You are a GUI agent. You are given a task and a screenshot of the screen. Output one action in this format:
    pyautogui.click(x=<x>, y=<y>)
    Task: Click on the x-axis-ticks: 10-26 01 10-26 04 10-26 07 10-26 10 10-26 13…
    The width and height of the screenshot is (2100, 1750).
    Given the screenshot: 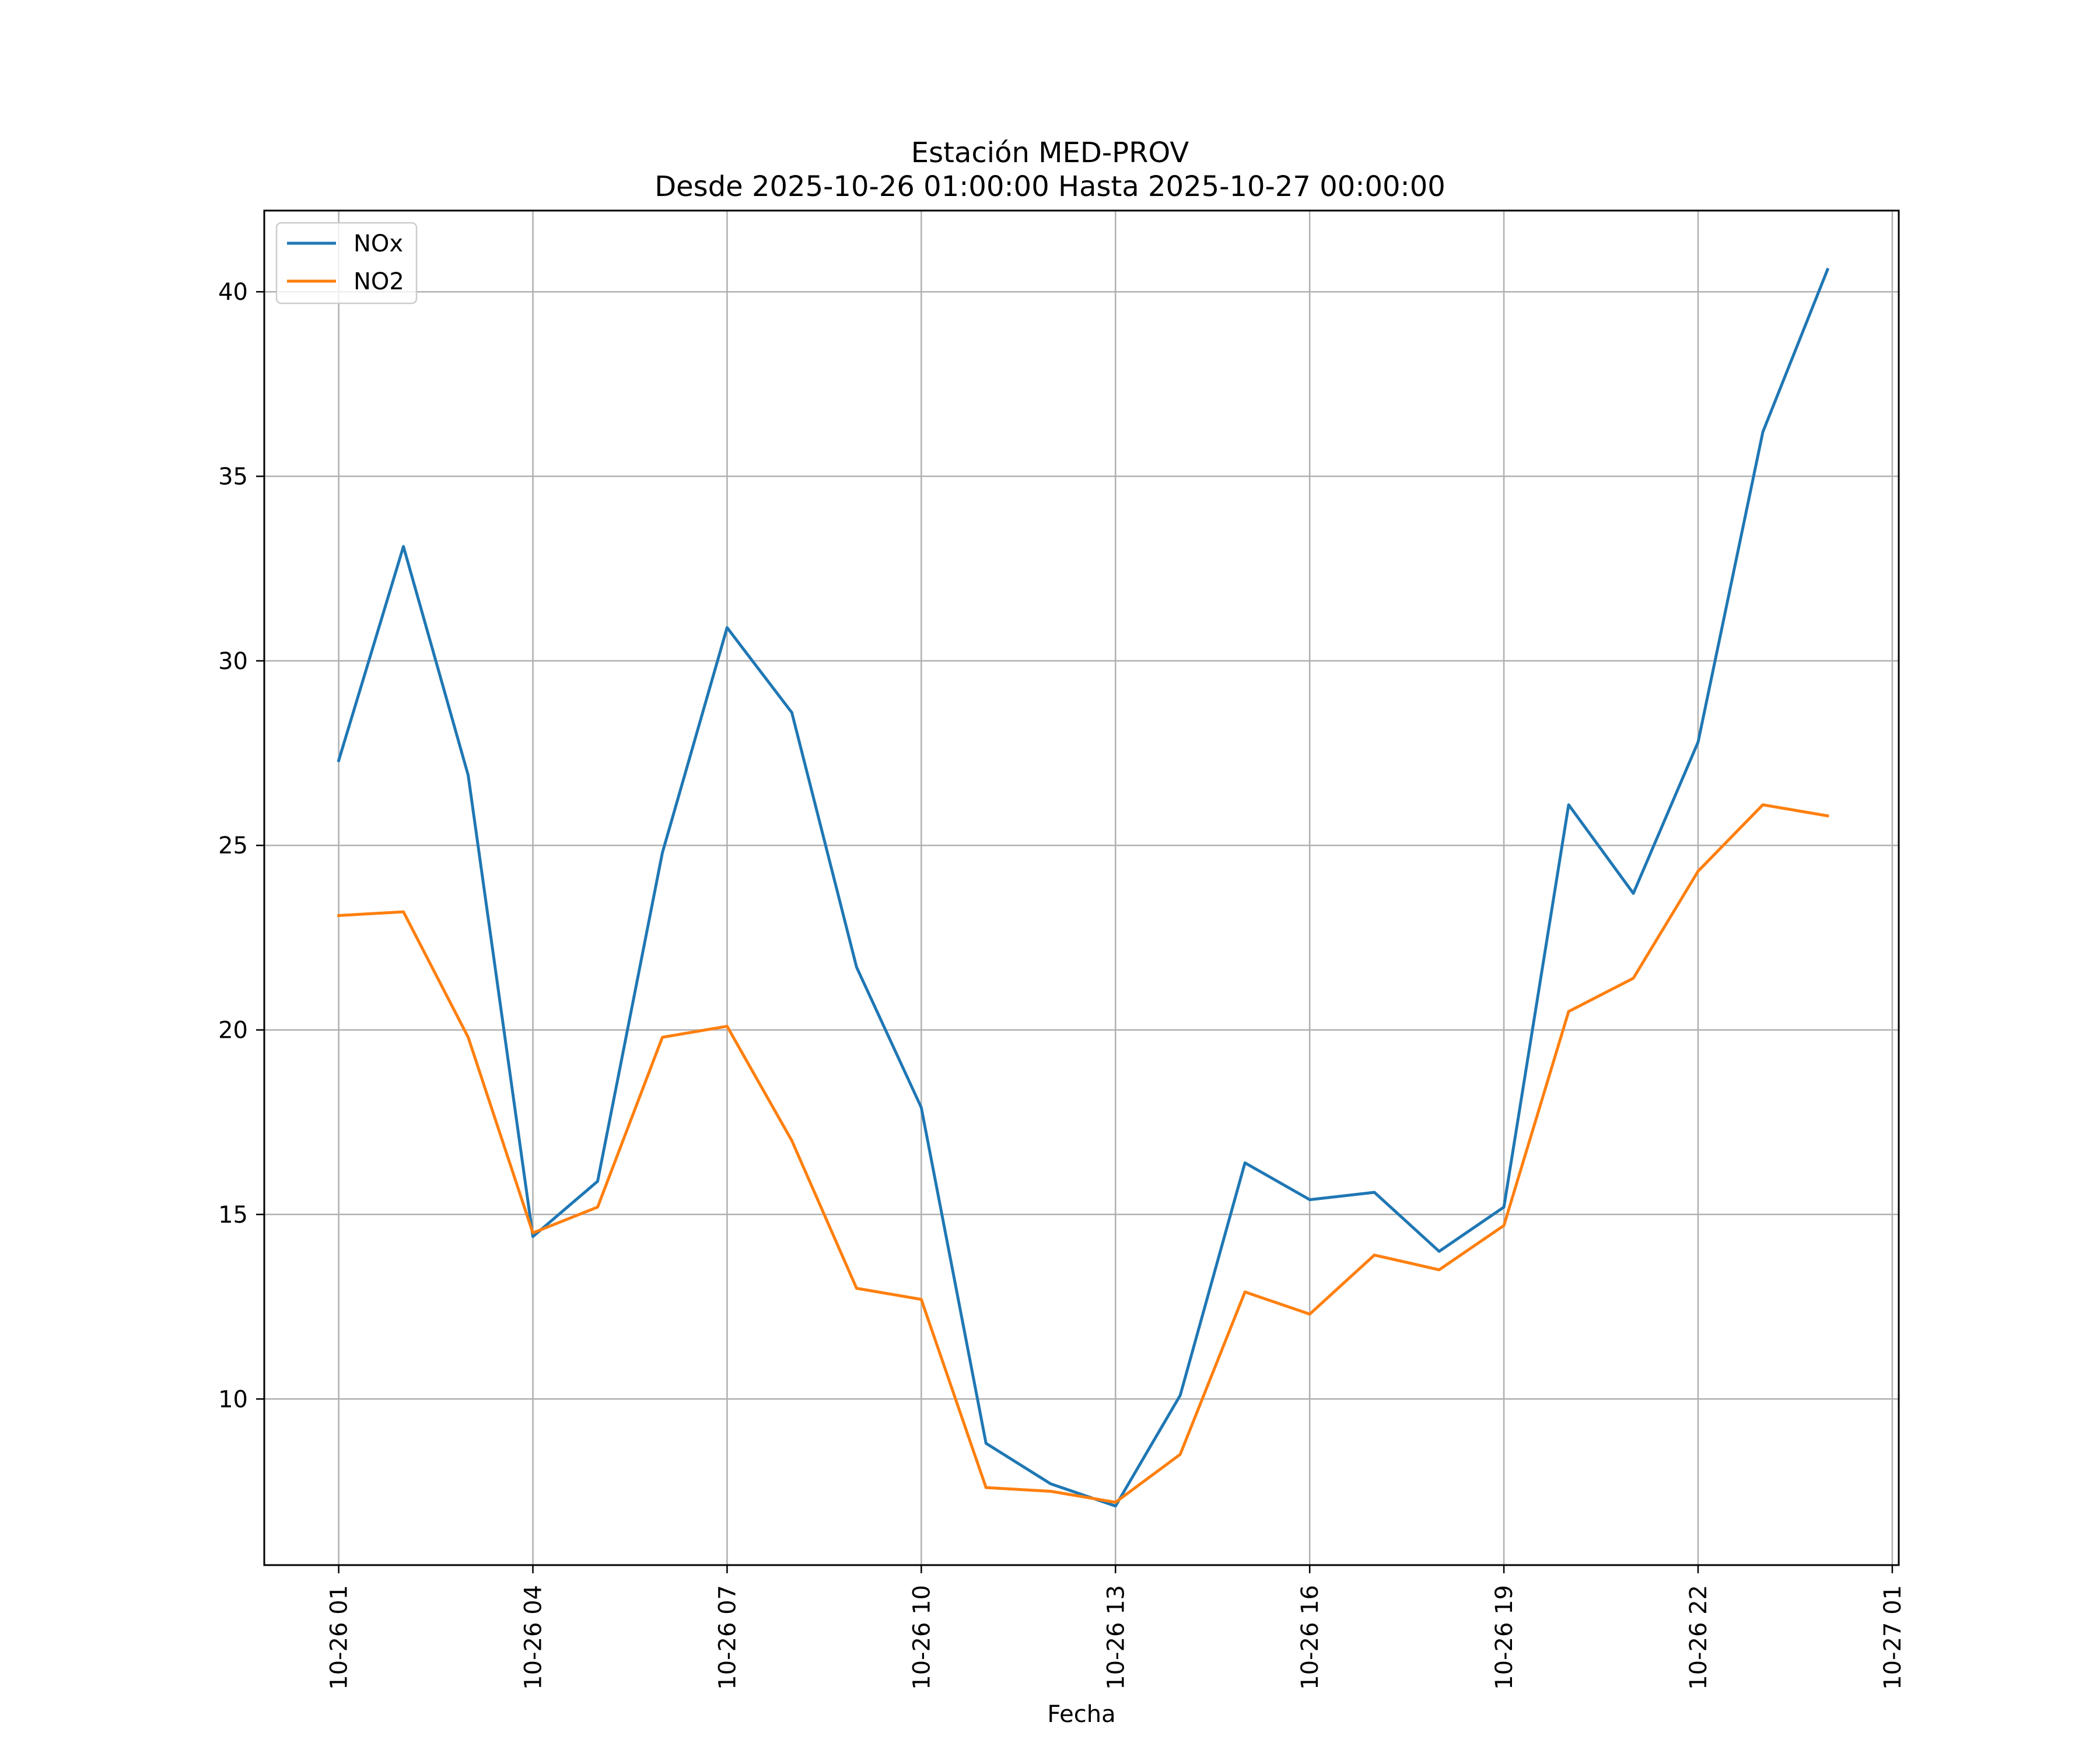 What is the action you would take?
    pyautogui.click(x=1116, y=1627)
    